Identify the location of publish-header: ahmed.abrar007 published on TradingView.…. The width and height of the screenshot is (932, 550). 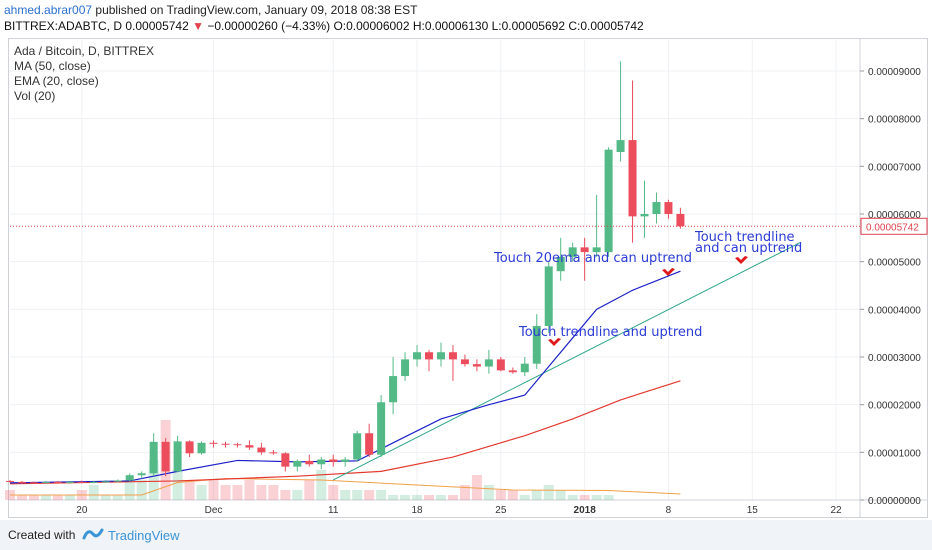
(466, 19).